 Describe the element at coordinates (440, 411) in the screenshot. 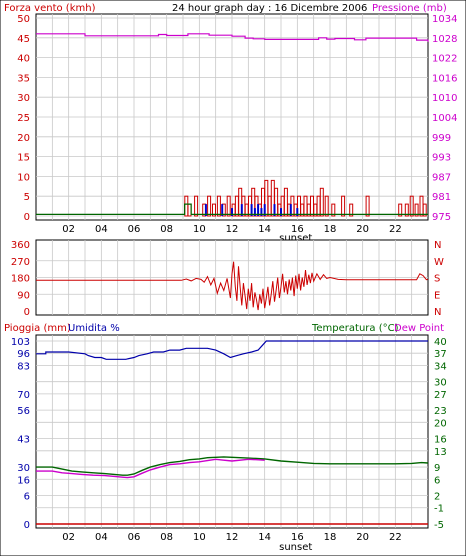

I see `temperature-tick-label: 23` at that location.